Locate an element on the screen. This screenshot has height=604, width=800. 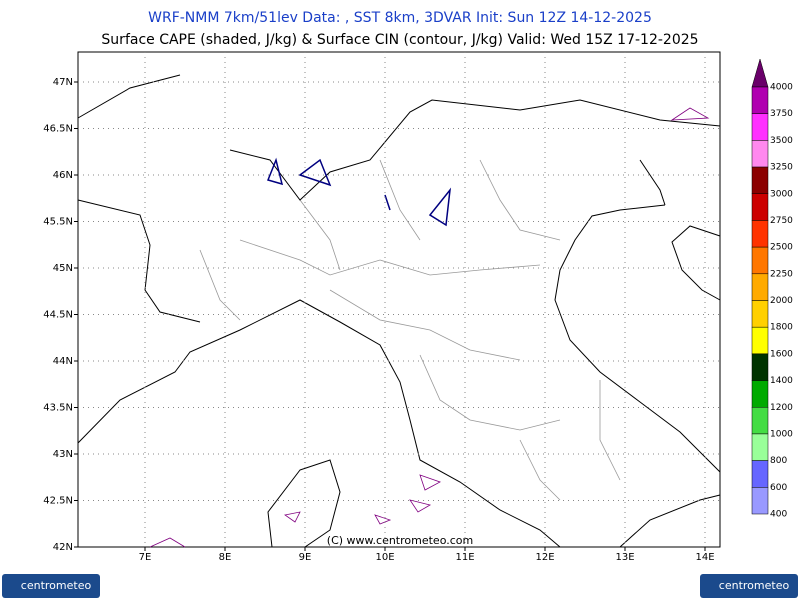
lat-label: 42.5N is located at coordinates (58, 501).